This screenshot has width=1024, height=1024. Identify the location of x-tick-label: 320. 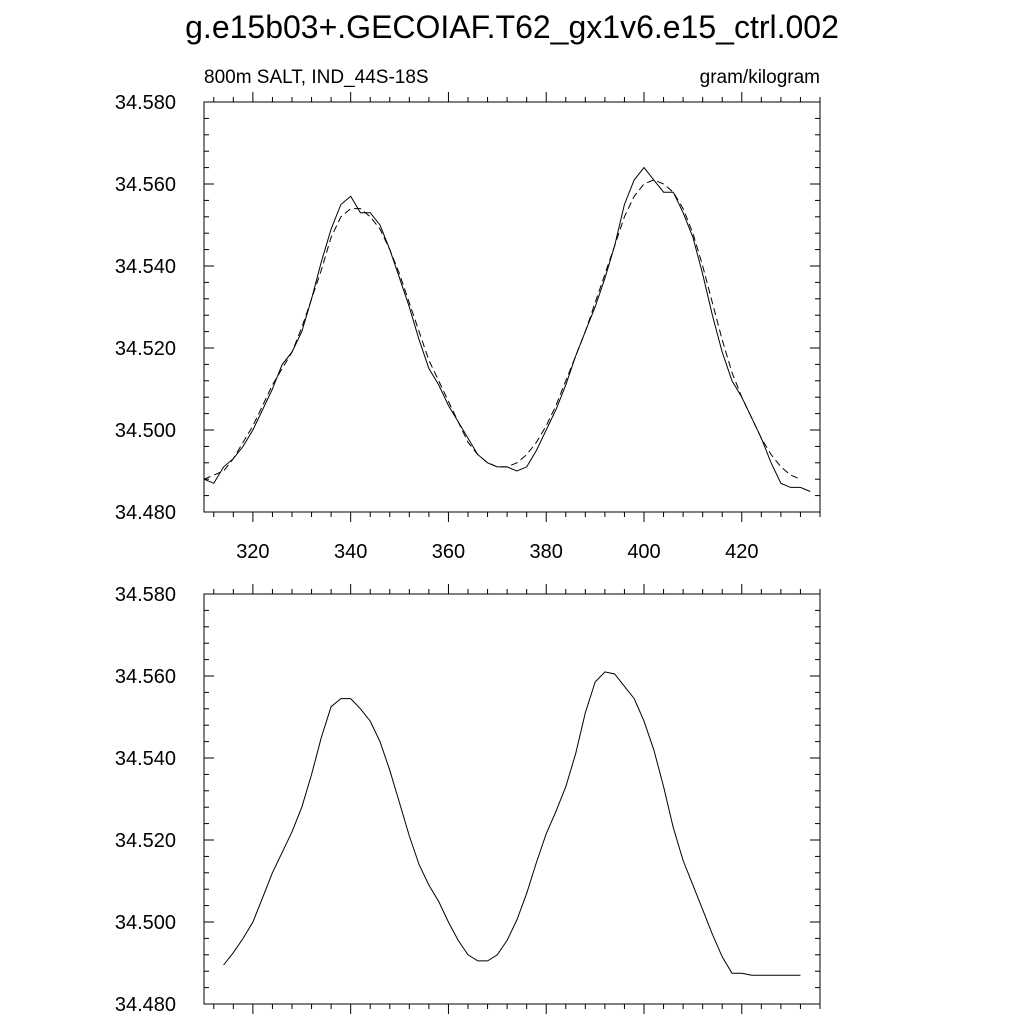
(252, 552).